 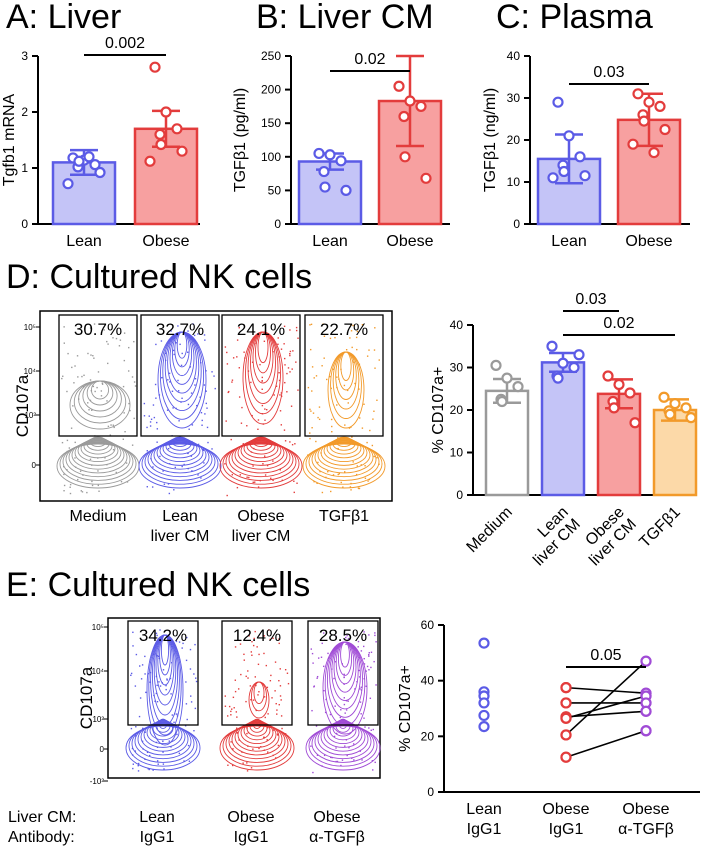 What do you see at coordinates (180, 516) in the screenshot?
I see `flow-d-sample-label: Lean` at bounding box center [180, 516].